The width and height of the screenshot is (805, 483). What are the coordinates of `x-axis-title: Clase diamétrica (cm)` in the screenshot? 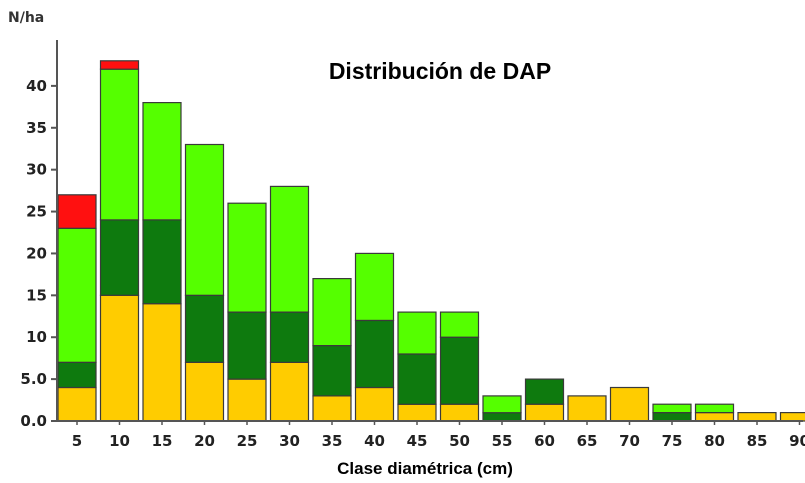 It's located at (425, 468).